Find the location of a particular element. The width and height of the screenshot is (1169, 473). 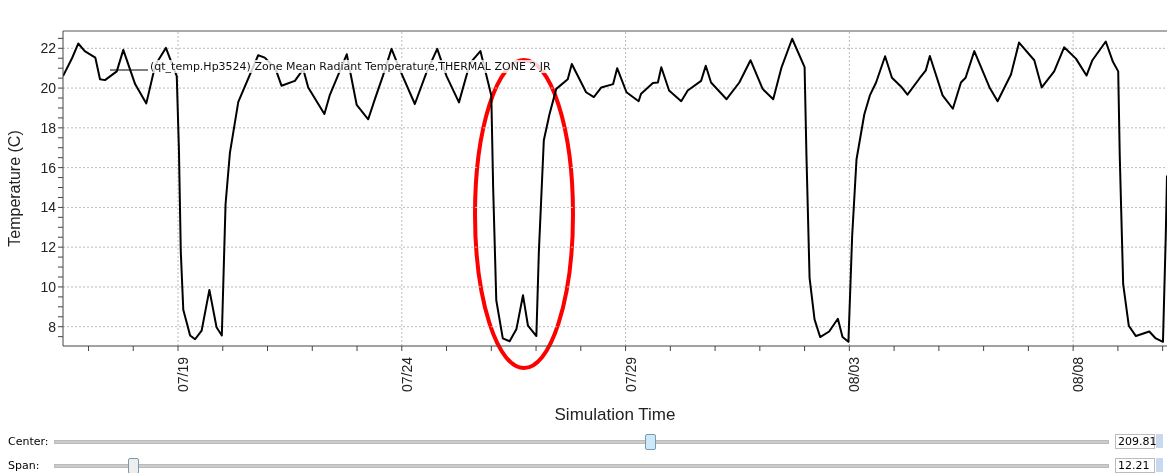

x-tick-label: 08/03 is located at coordinates (854, 374).